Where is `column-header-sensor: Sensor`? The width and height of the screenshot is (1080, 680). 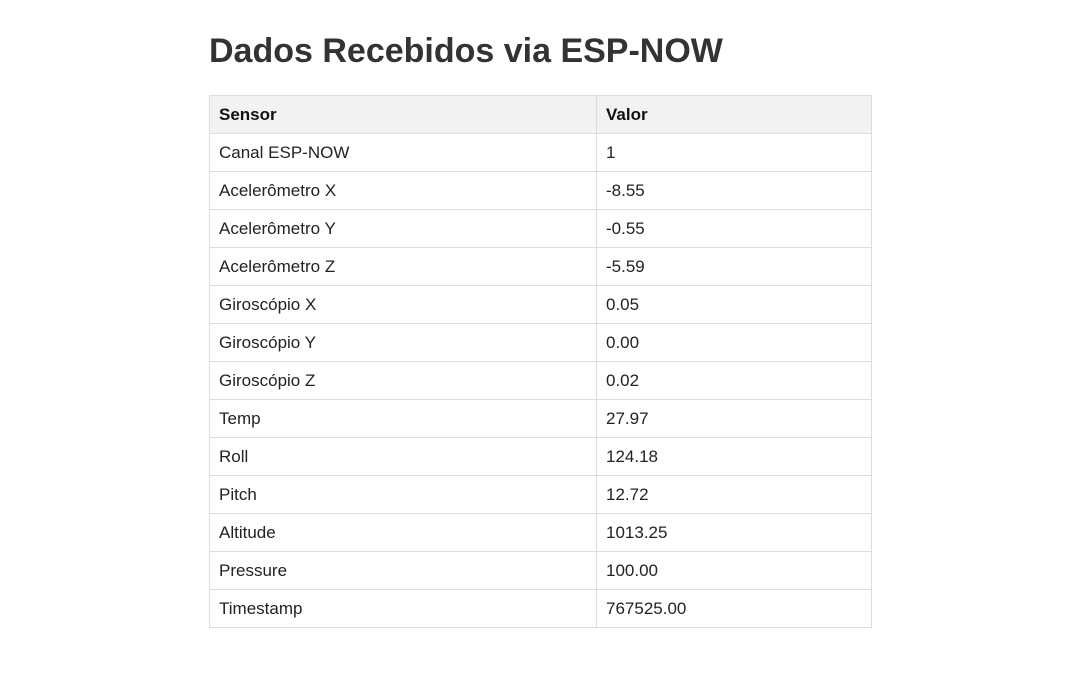
column-header-sensor: Sensor is located at coordinates (403, 114).